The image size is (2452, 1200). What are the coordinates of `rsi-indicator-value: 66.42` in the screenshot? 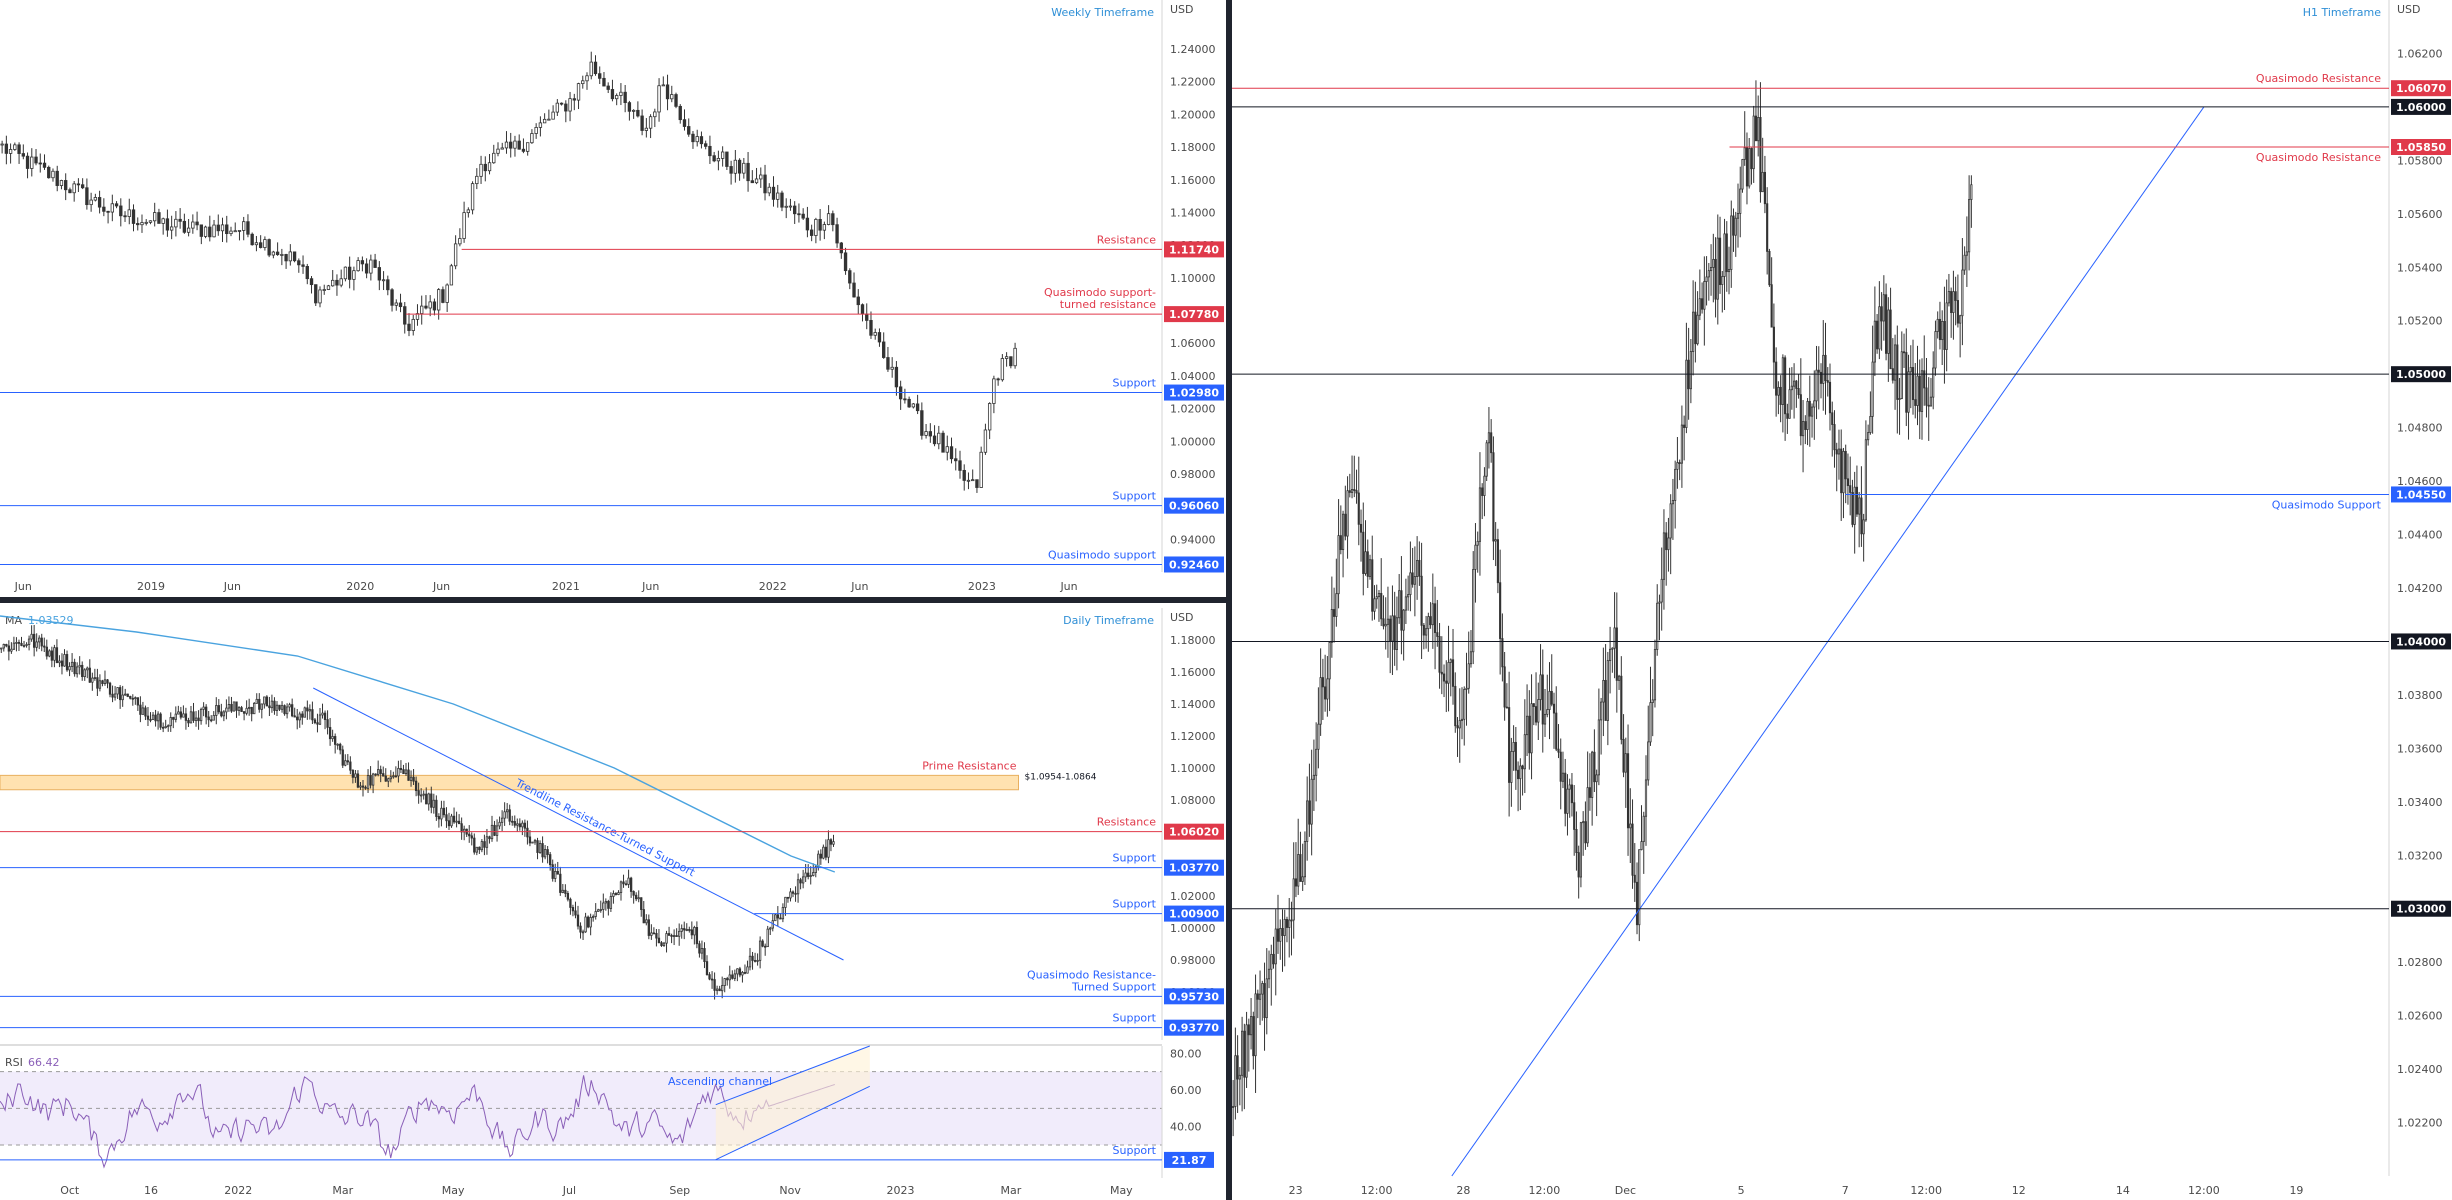 It's located at (44, 1062).